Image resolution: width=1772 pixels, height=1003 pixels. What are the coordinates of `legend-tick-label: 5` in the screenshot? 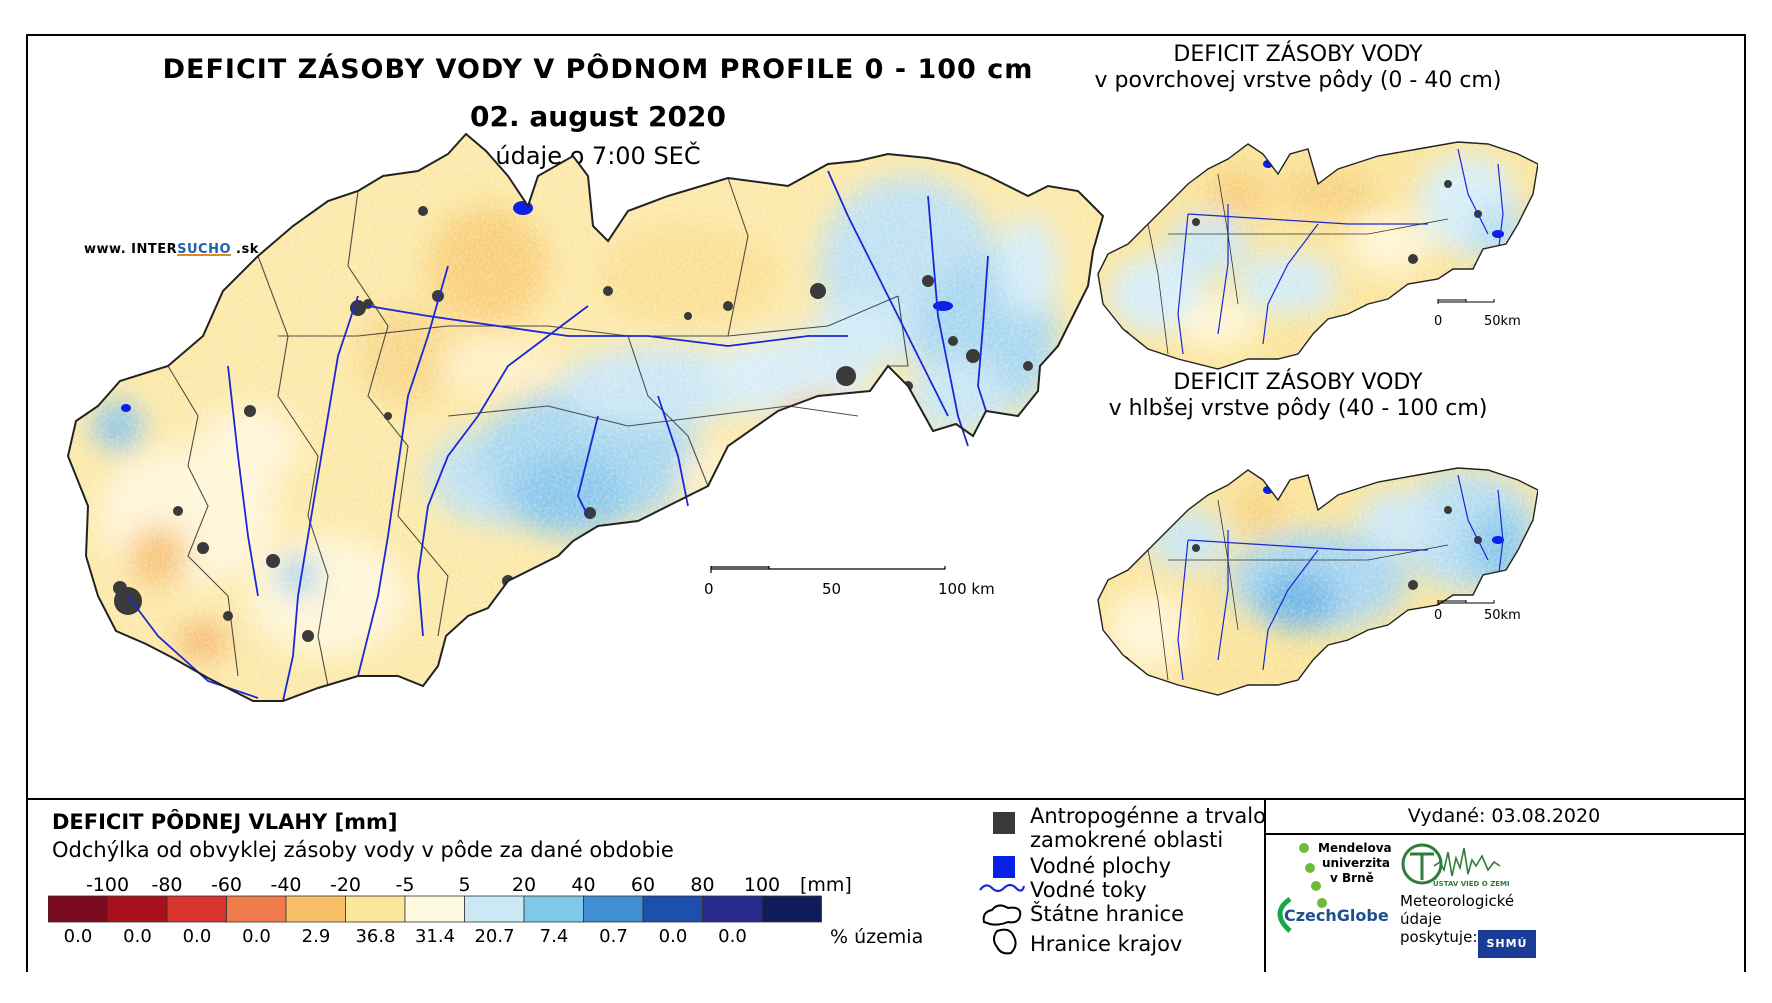 It's located at (464, 885).